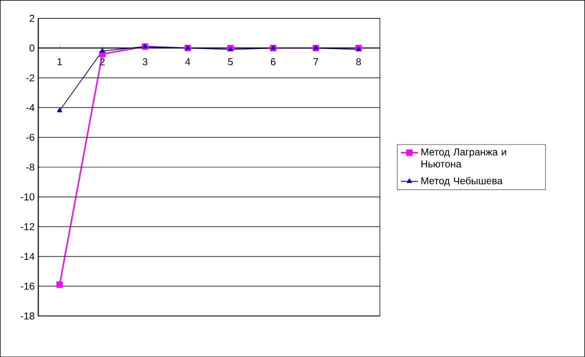 The height and width of the screenshot is (357, 585). Describe the element at coordinates (27, 226) in the screenshot. I see `y-tick-label: -12` at that location.